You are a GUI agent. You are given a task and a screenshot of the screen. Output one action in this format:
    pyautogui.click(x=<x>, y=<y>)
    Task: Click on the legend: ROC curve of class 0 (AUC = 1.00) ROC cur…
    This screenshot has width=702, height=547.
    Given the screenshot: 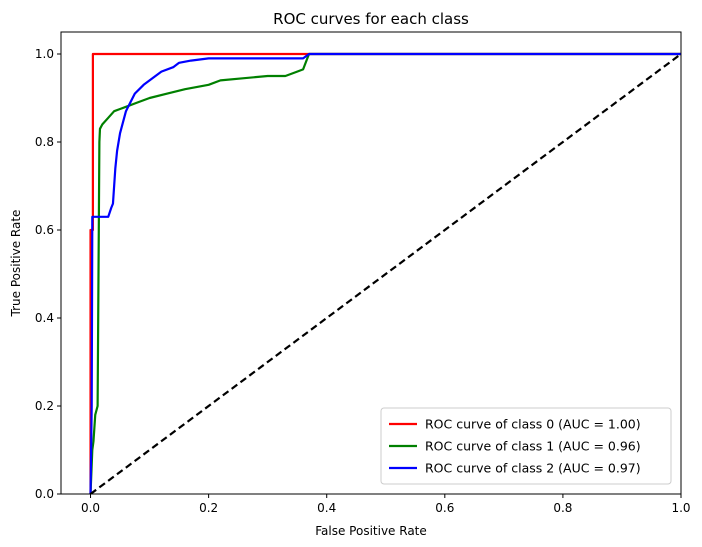 What is the action you would take?
    pyautogui.click(x=526, y=446)
    